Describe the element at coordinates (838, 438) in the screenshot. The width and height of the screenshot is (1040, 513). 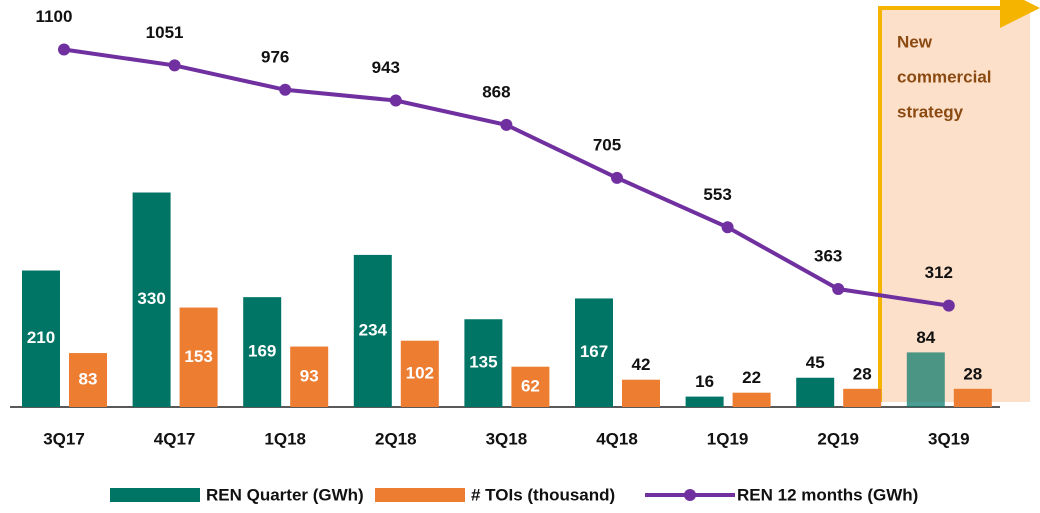
I see `x-tick-label: 2Q19` at that location.